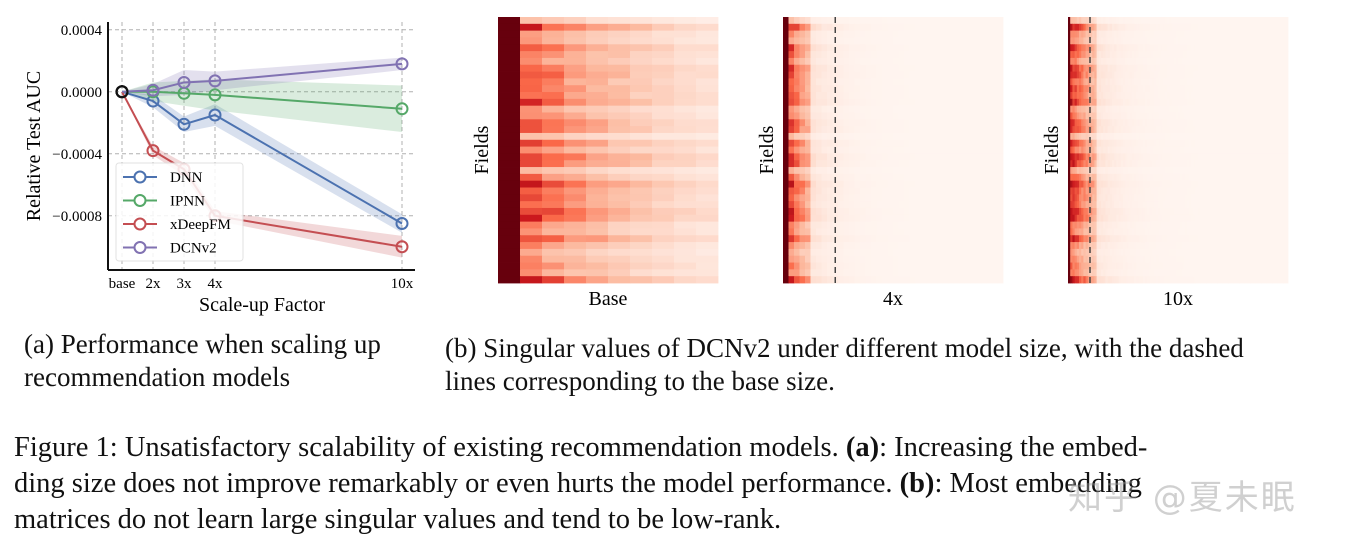 The width and height of the screenshot is (1352, 540). Describe the element at coordinates (262, 157) in the screenshot. I see `series-line` at that location.